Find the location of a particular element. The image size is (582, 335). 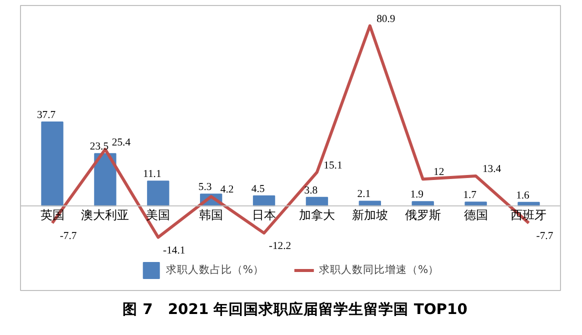

data-label: 23.5 is located at coordinates (99, 147).